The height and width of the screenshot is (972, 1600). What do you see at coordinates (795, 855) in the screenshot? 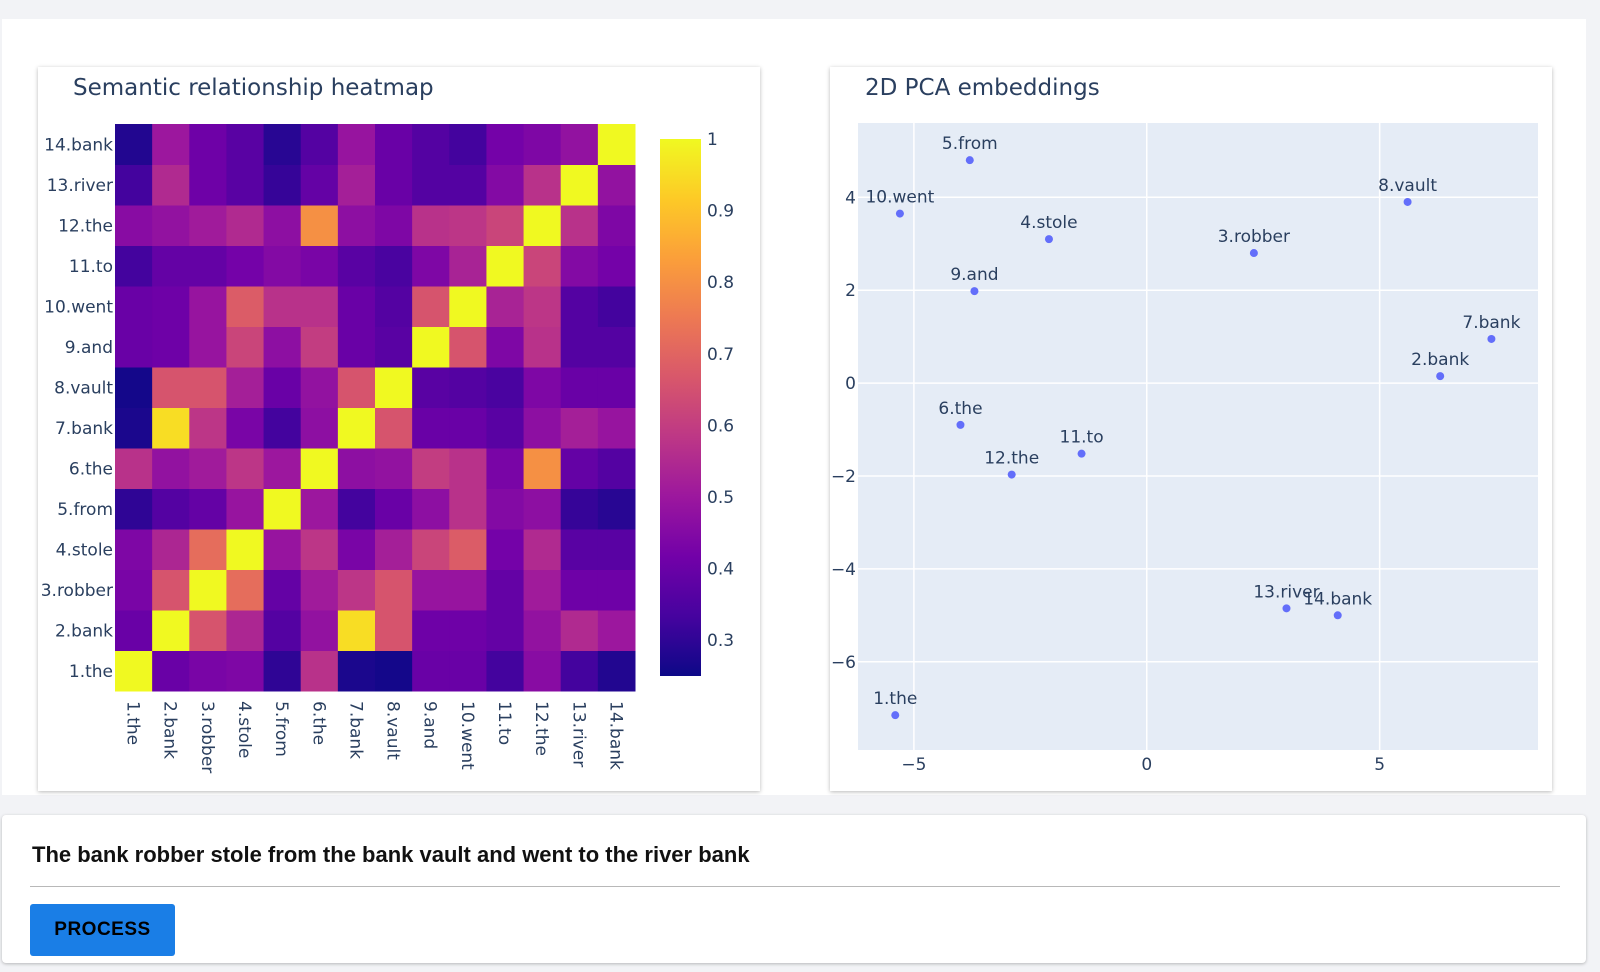
I see `sentence-input` at bounding box center [795, 855].